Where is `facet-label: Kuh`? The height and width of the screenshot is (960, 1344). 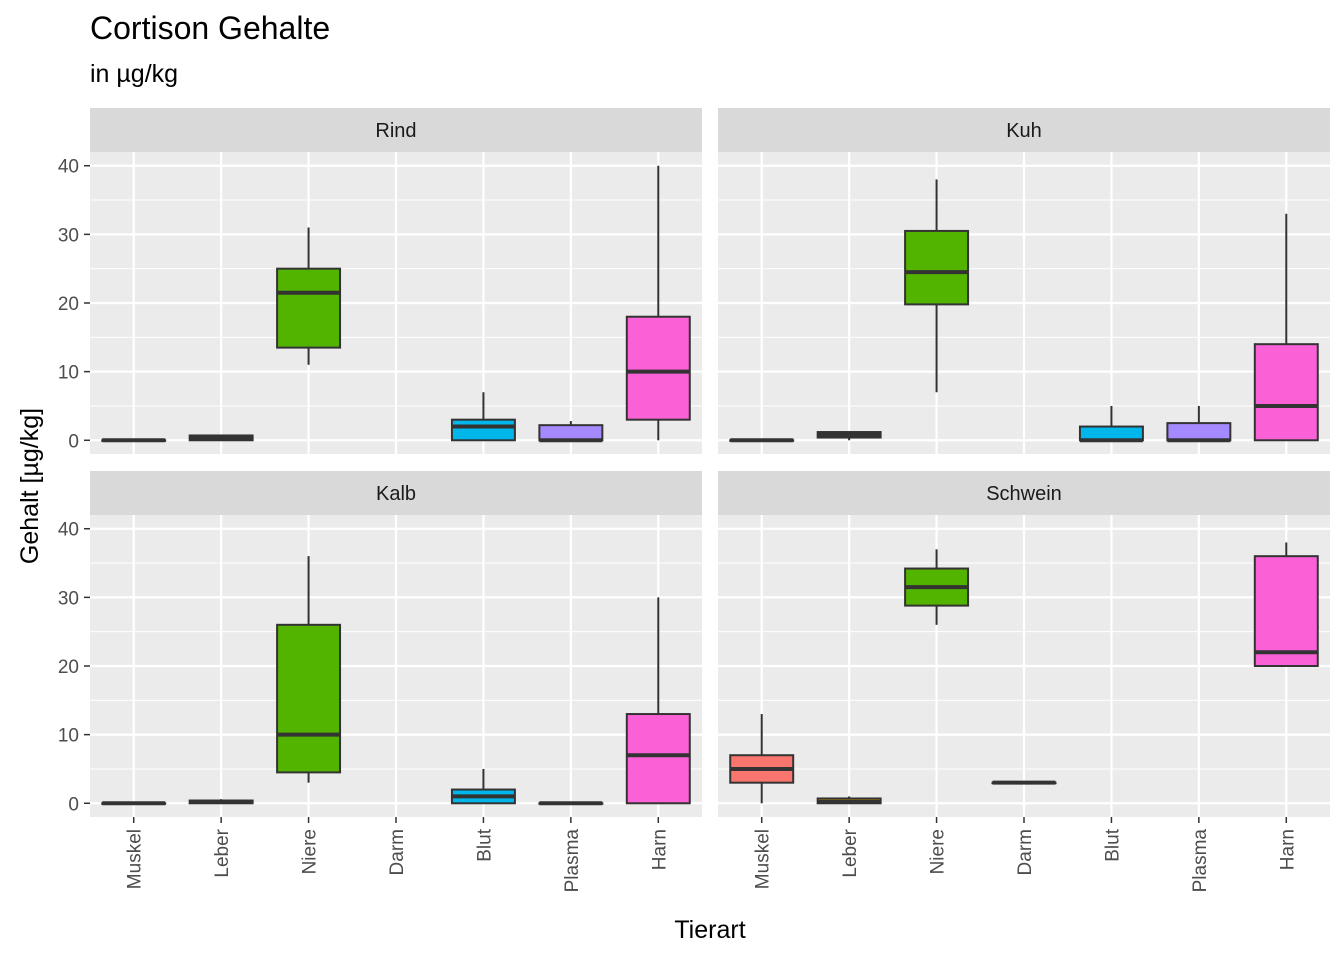 facet-label: Kuh is located at coordinates (1024, 131).